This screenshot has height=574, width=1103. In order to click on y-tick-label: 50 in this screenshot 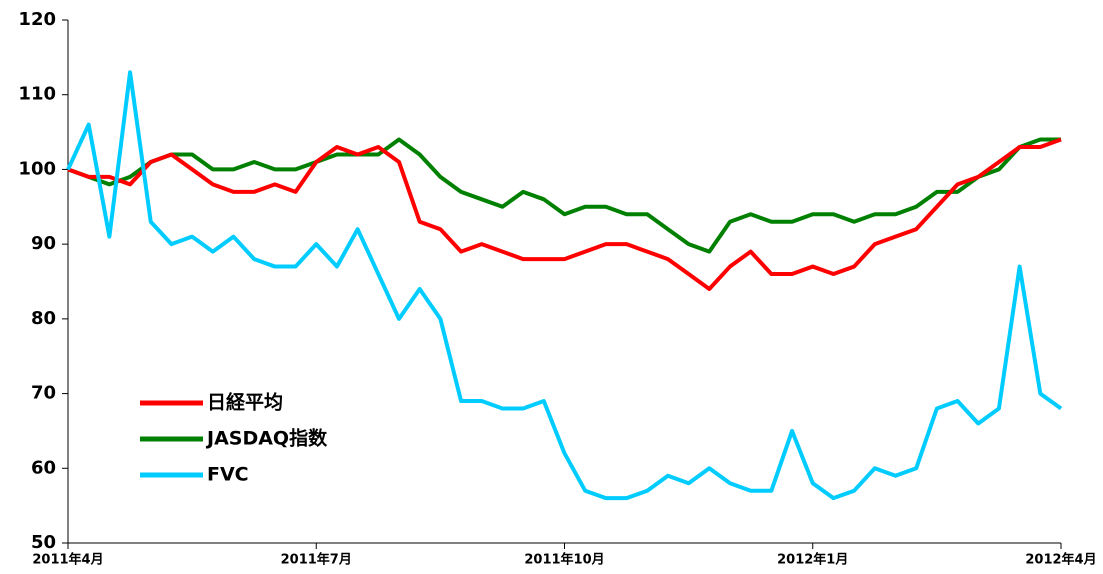, I will do `click(43, 542)`.